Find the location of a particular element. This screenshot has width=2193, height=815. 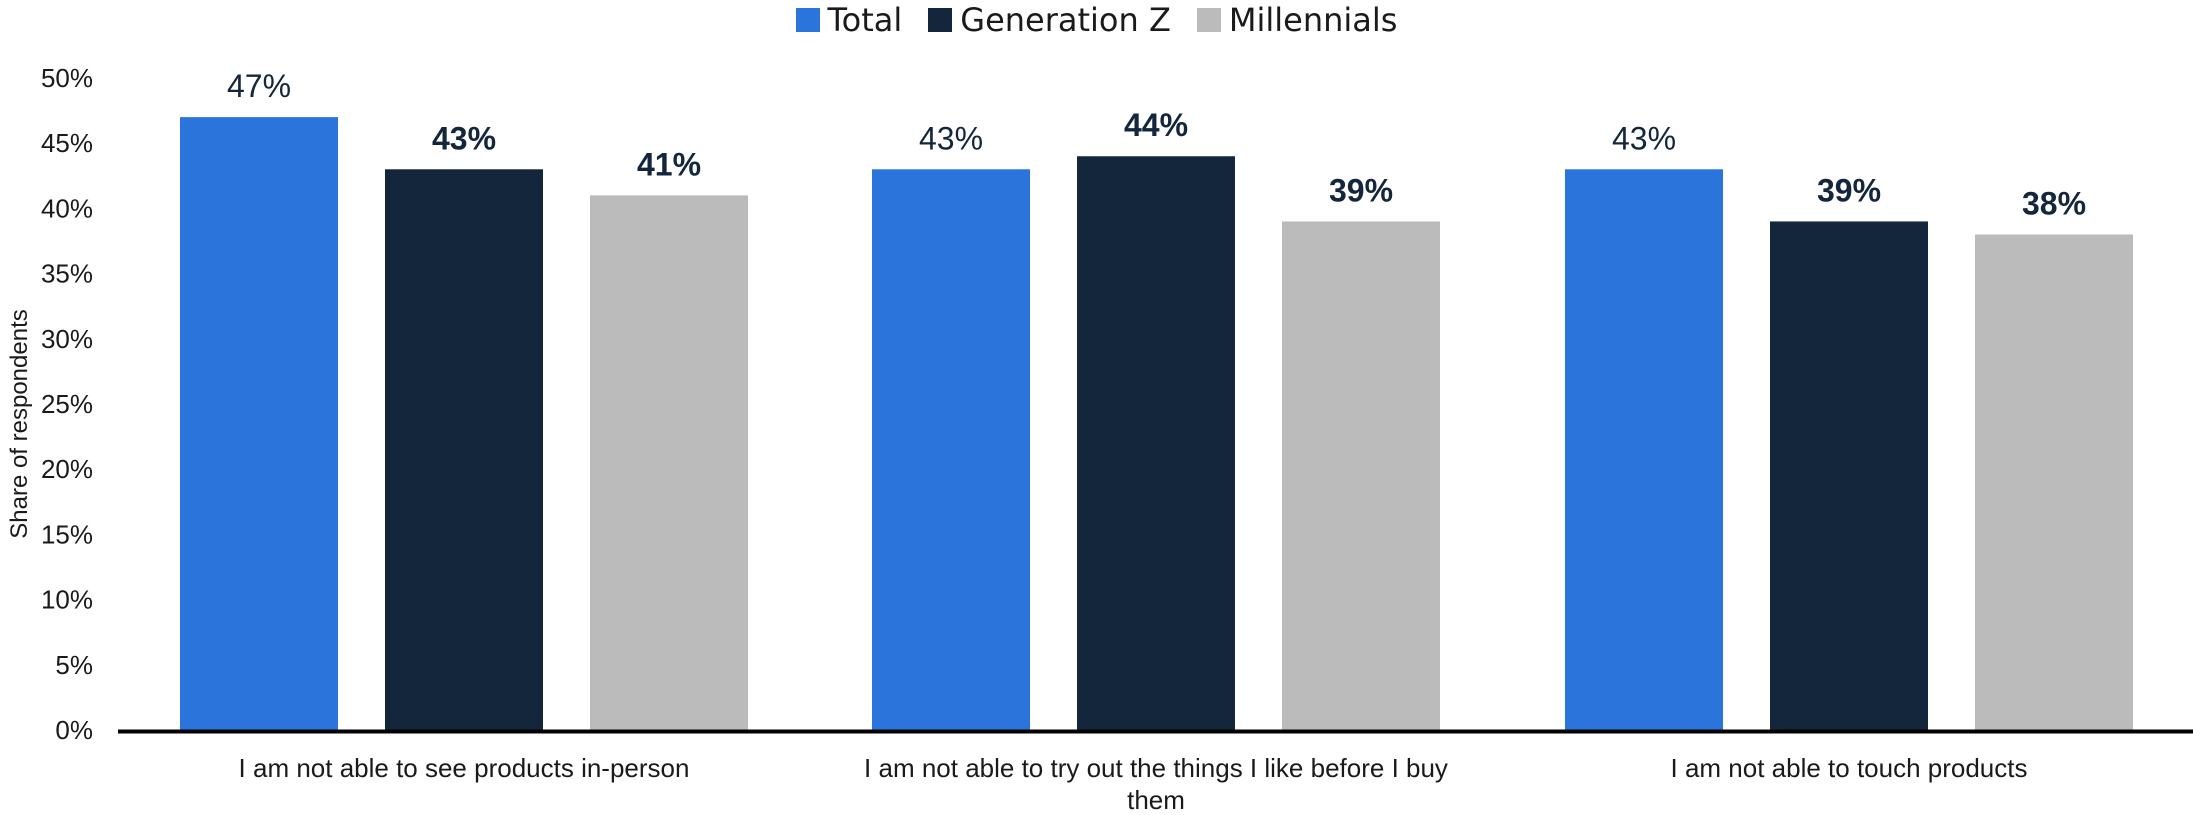

data-label: 41% is located at coordinates (669, 164).